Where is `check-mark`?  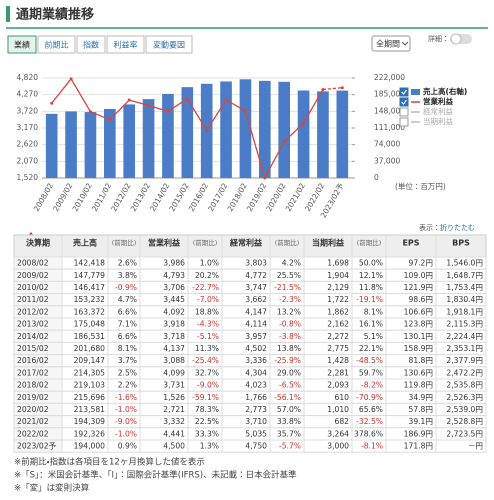
check-mark is located at coordinates (404, 92).